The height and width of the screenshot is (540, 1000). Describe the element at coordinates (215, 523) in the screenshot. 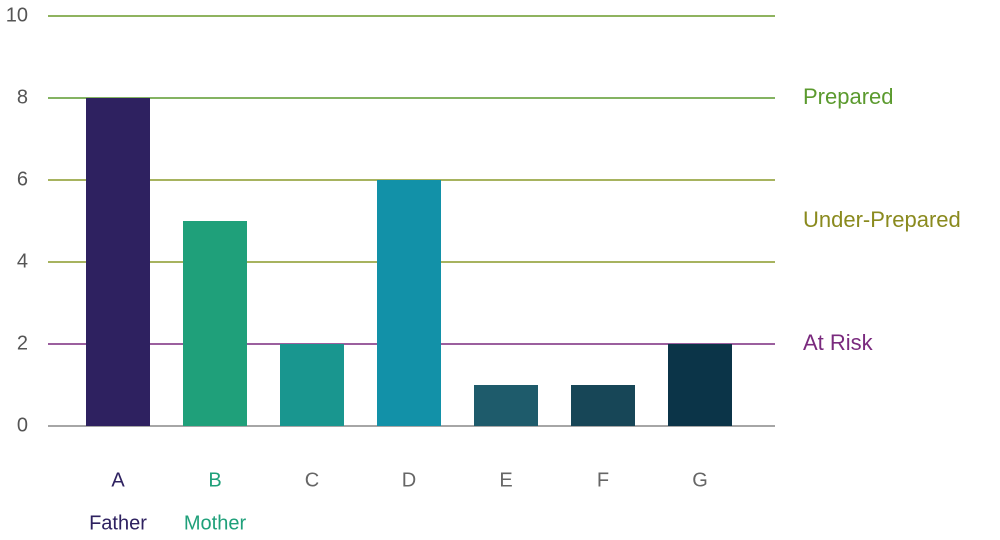

I see `x-sublabel: Mother` at that location.